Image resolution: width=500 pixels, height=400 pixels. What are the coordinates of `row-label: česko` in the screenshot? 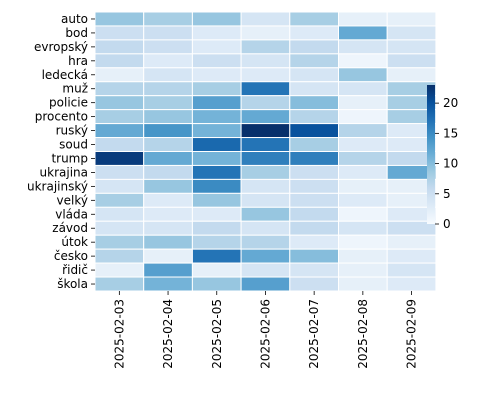 It's located at (71, 256).